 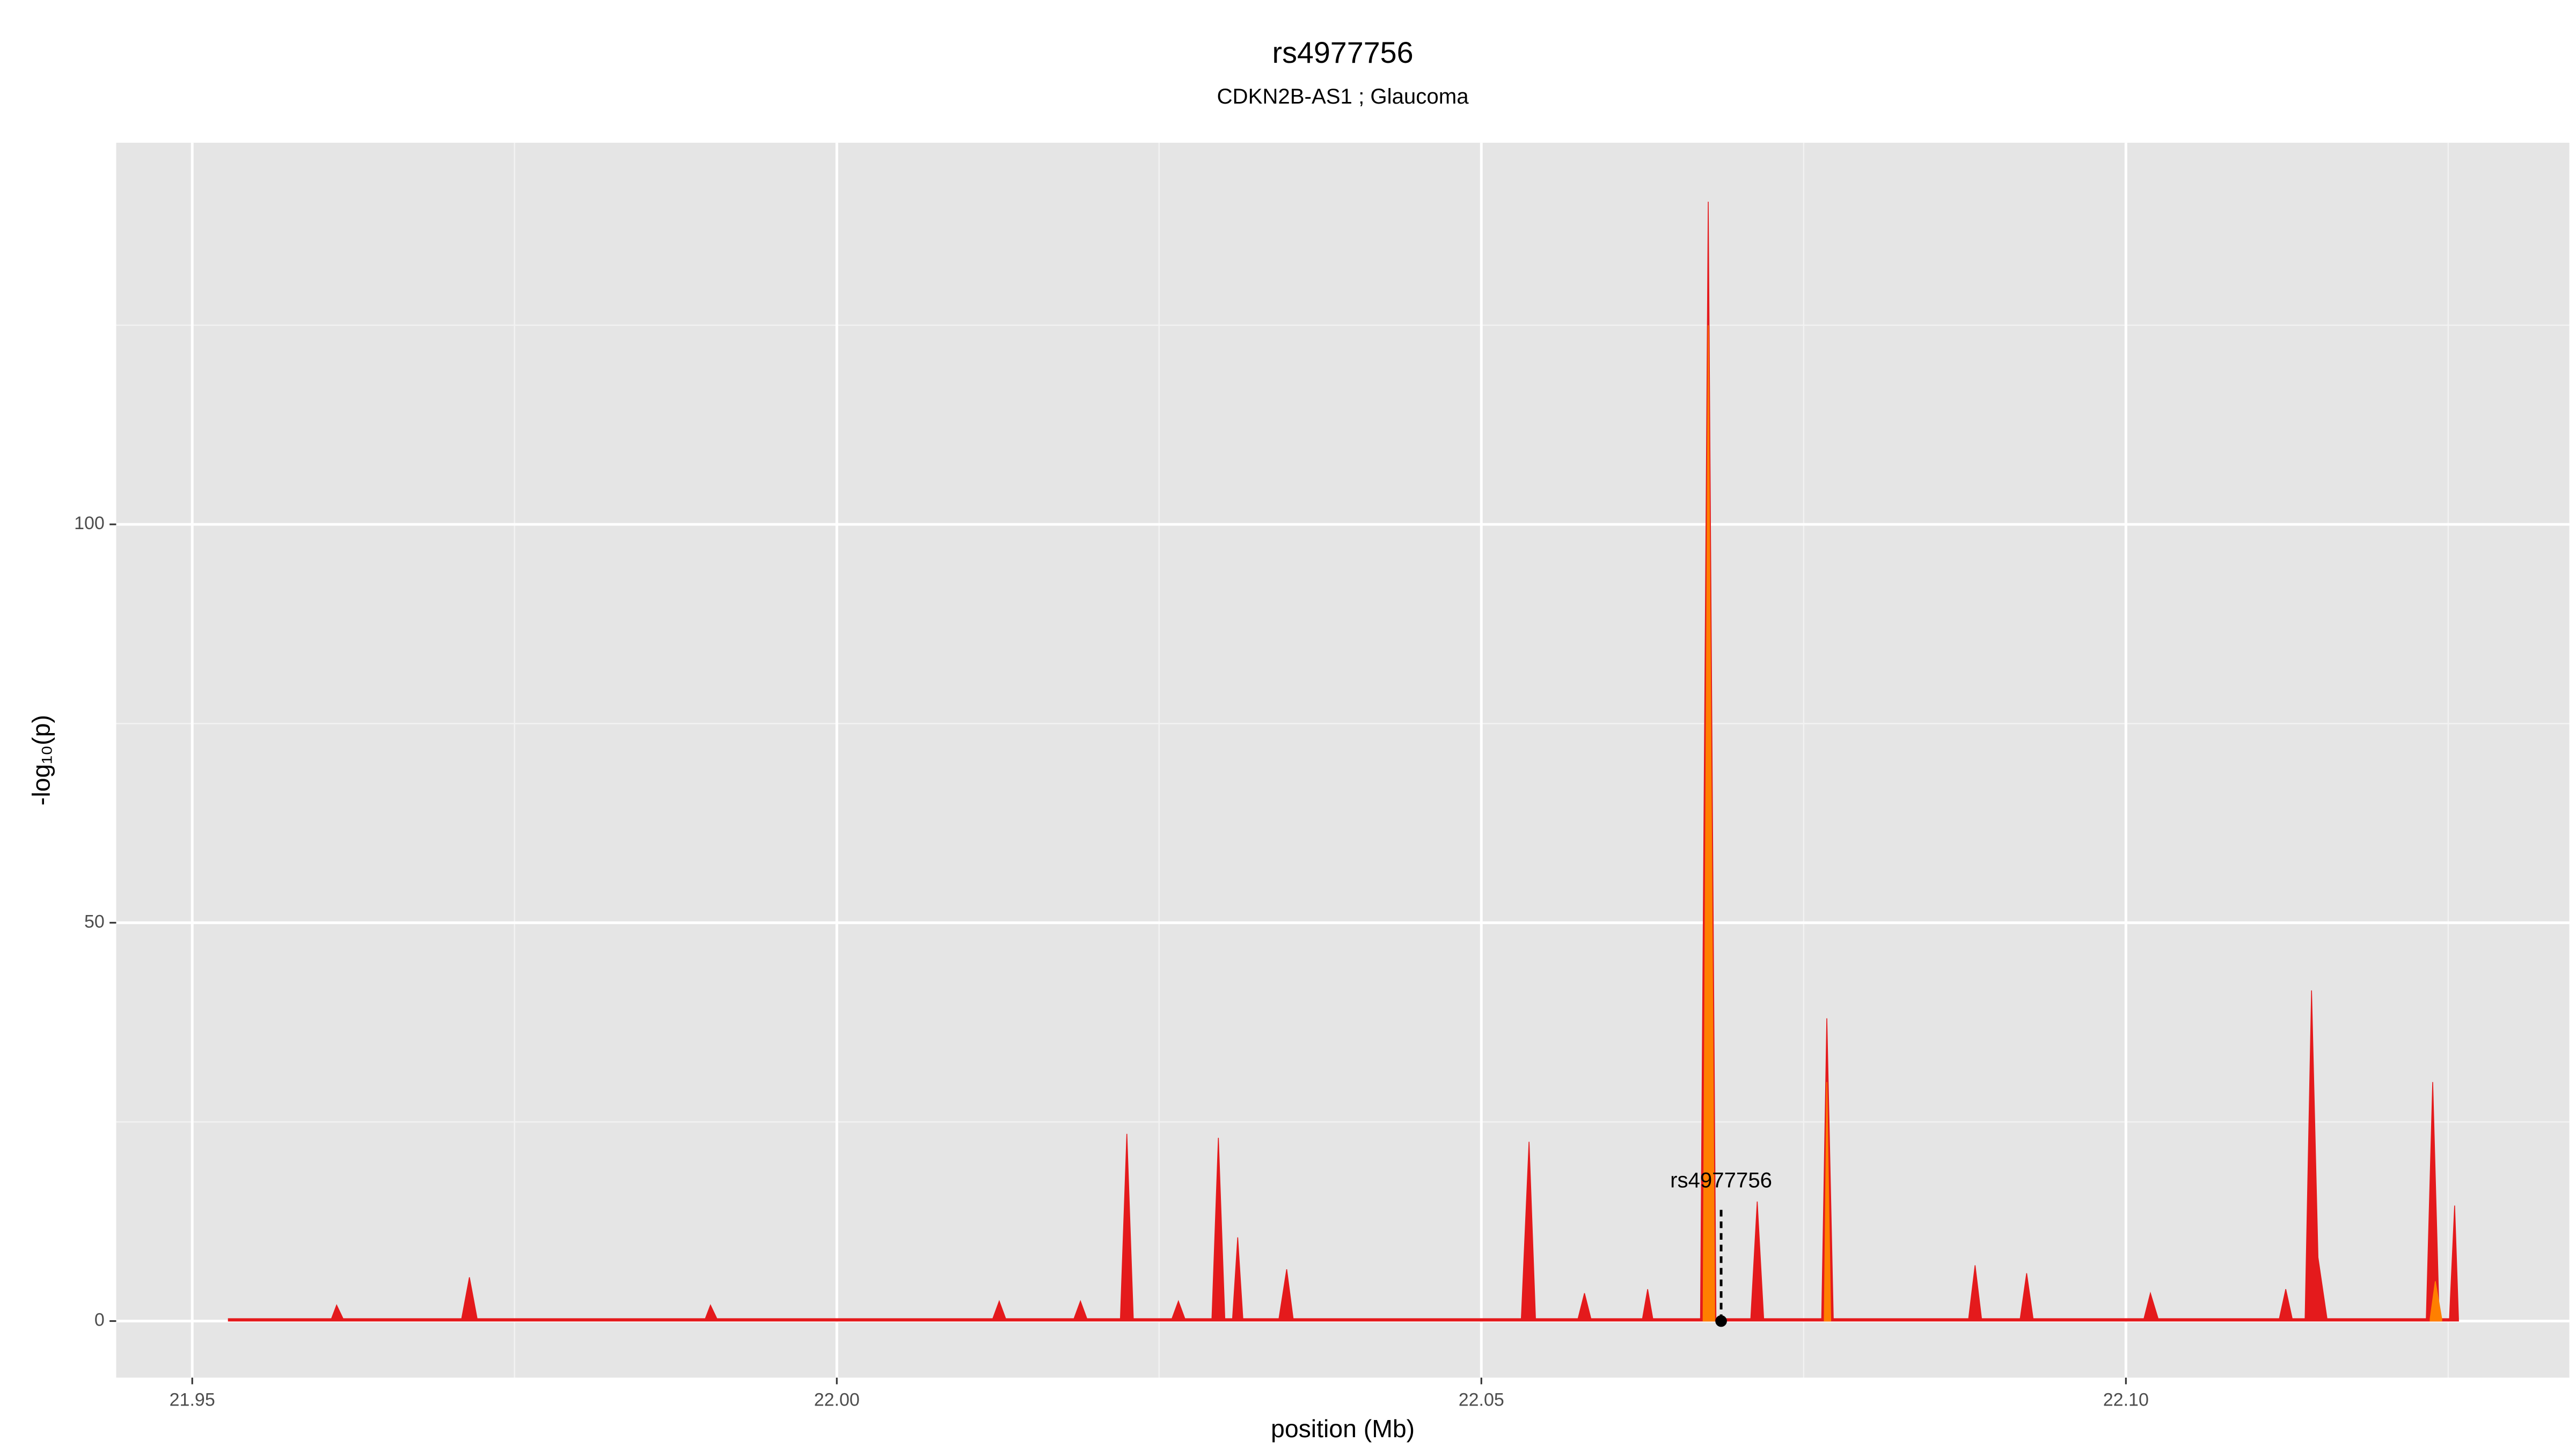 I want to click on chart-subtitle: CDKN2B-AS1 ; Glaucoma, so click(x=1343, y=96).